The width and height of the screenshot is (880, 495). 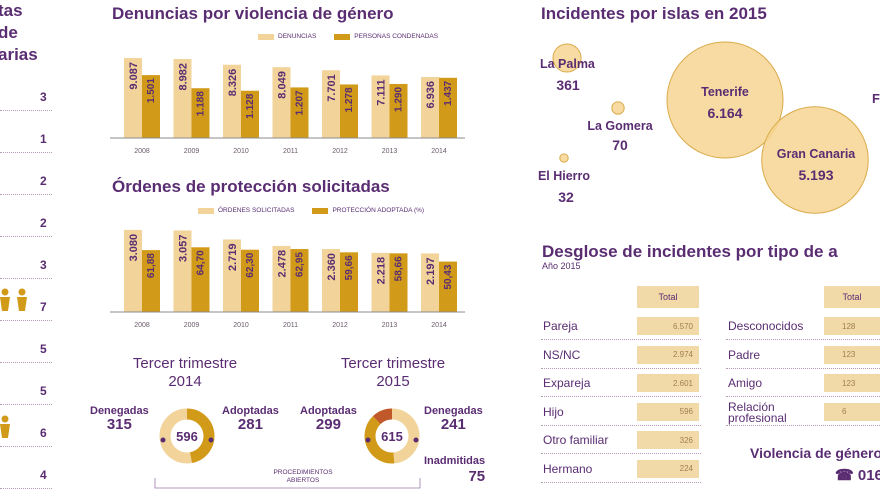 I want to click on bar-label: 2.478, so click(x=283, y=264).